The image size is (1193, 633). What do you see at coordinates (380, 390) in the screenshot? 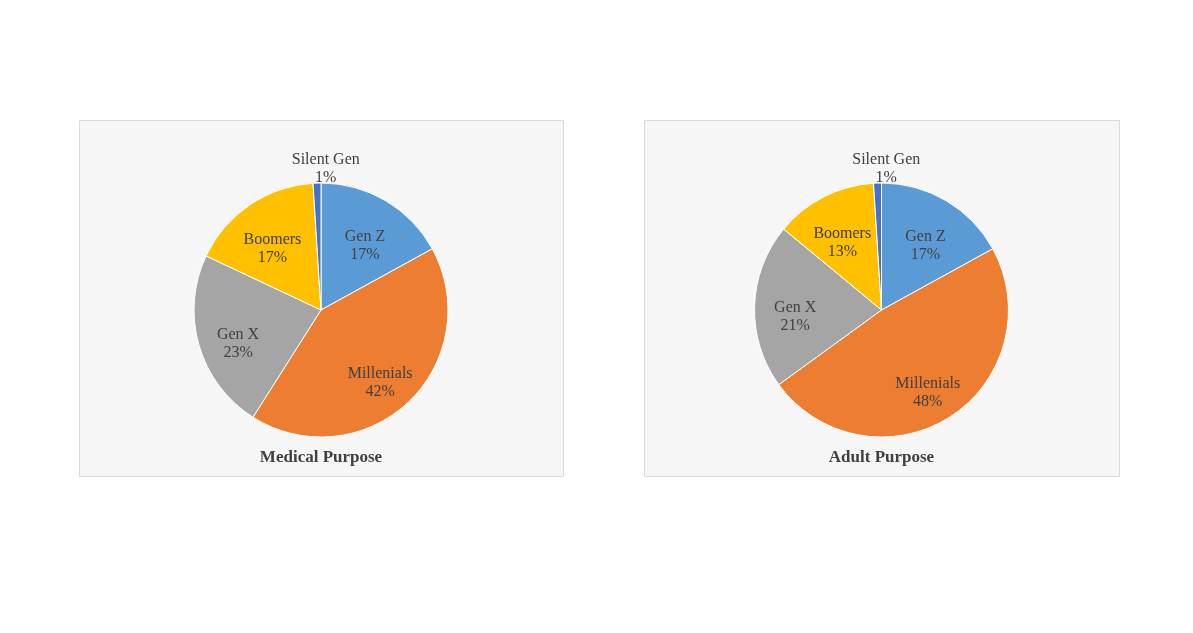
I see `data-label: 42%` at bounding box center [380, 390].